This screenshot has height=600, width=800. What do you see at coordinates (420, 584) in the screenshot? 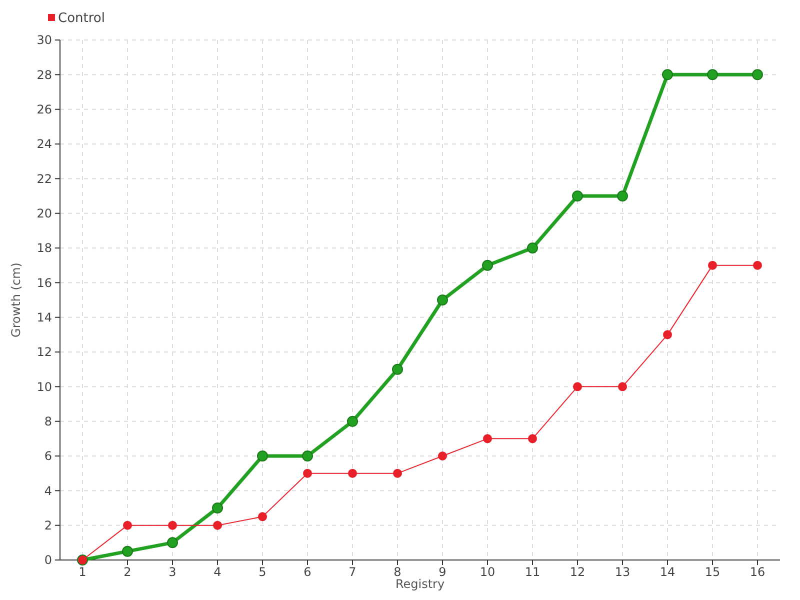
I see `x-axis-title: Registry` at bounding box center [420, 584].